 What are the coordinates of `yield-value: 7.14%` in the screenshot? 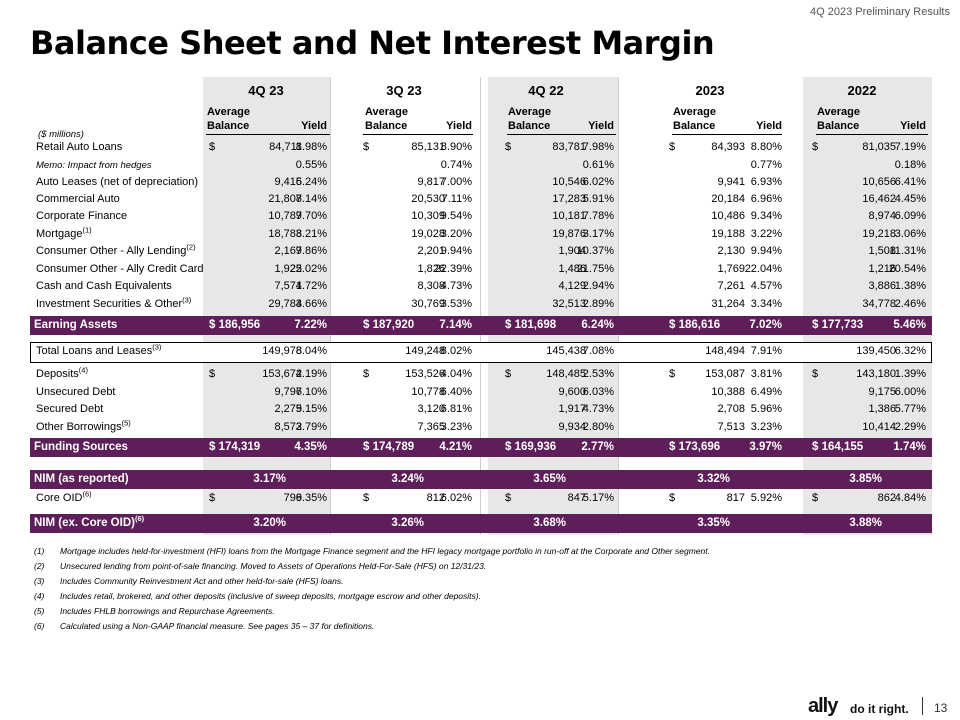 It's located at (311, 199).